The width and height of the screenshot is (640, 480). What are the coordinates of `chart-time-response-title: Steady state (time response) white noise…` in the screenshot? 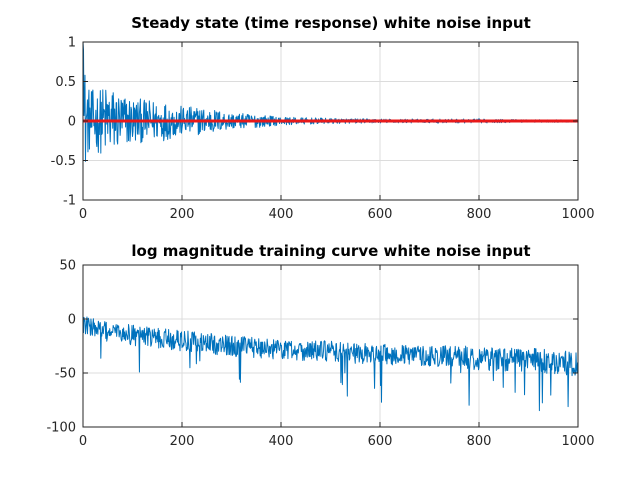 It's located at (331, 23).